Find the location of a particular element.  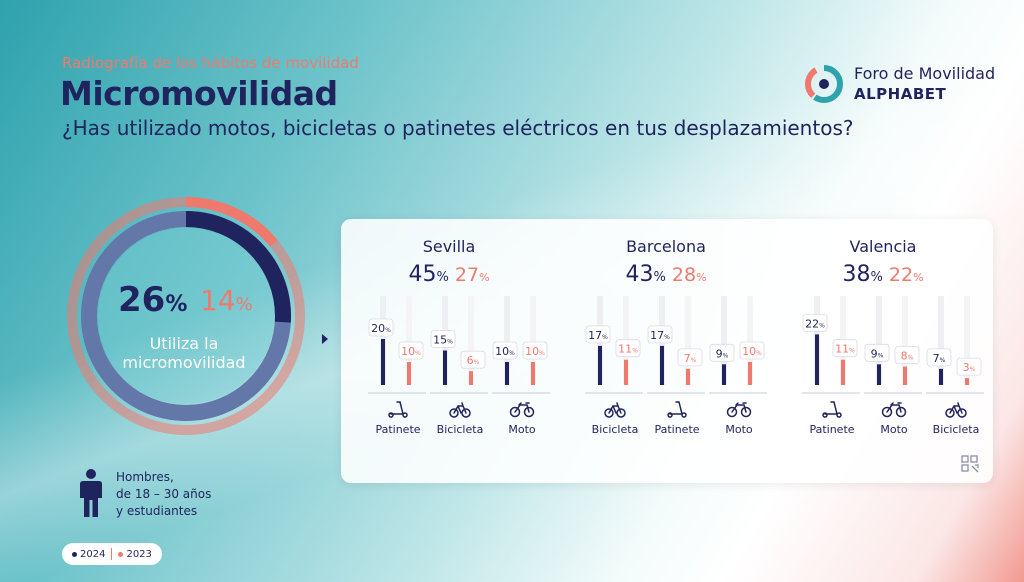

category-label-bicicleta: Bicicleta is located at coordinates (956, 429).